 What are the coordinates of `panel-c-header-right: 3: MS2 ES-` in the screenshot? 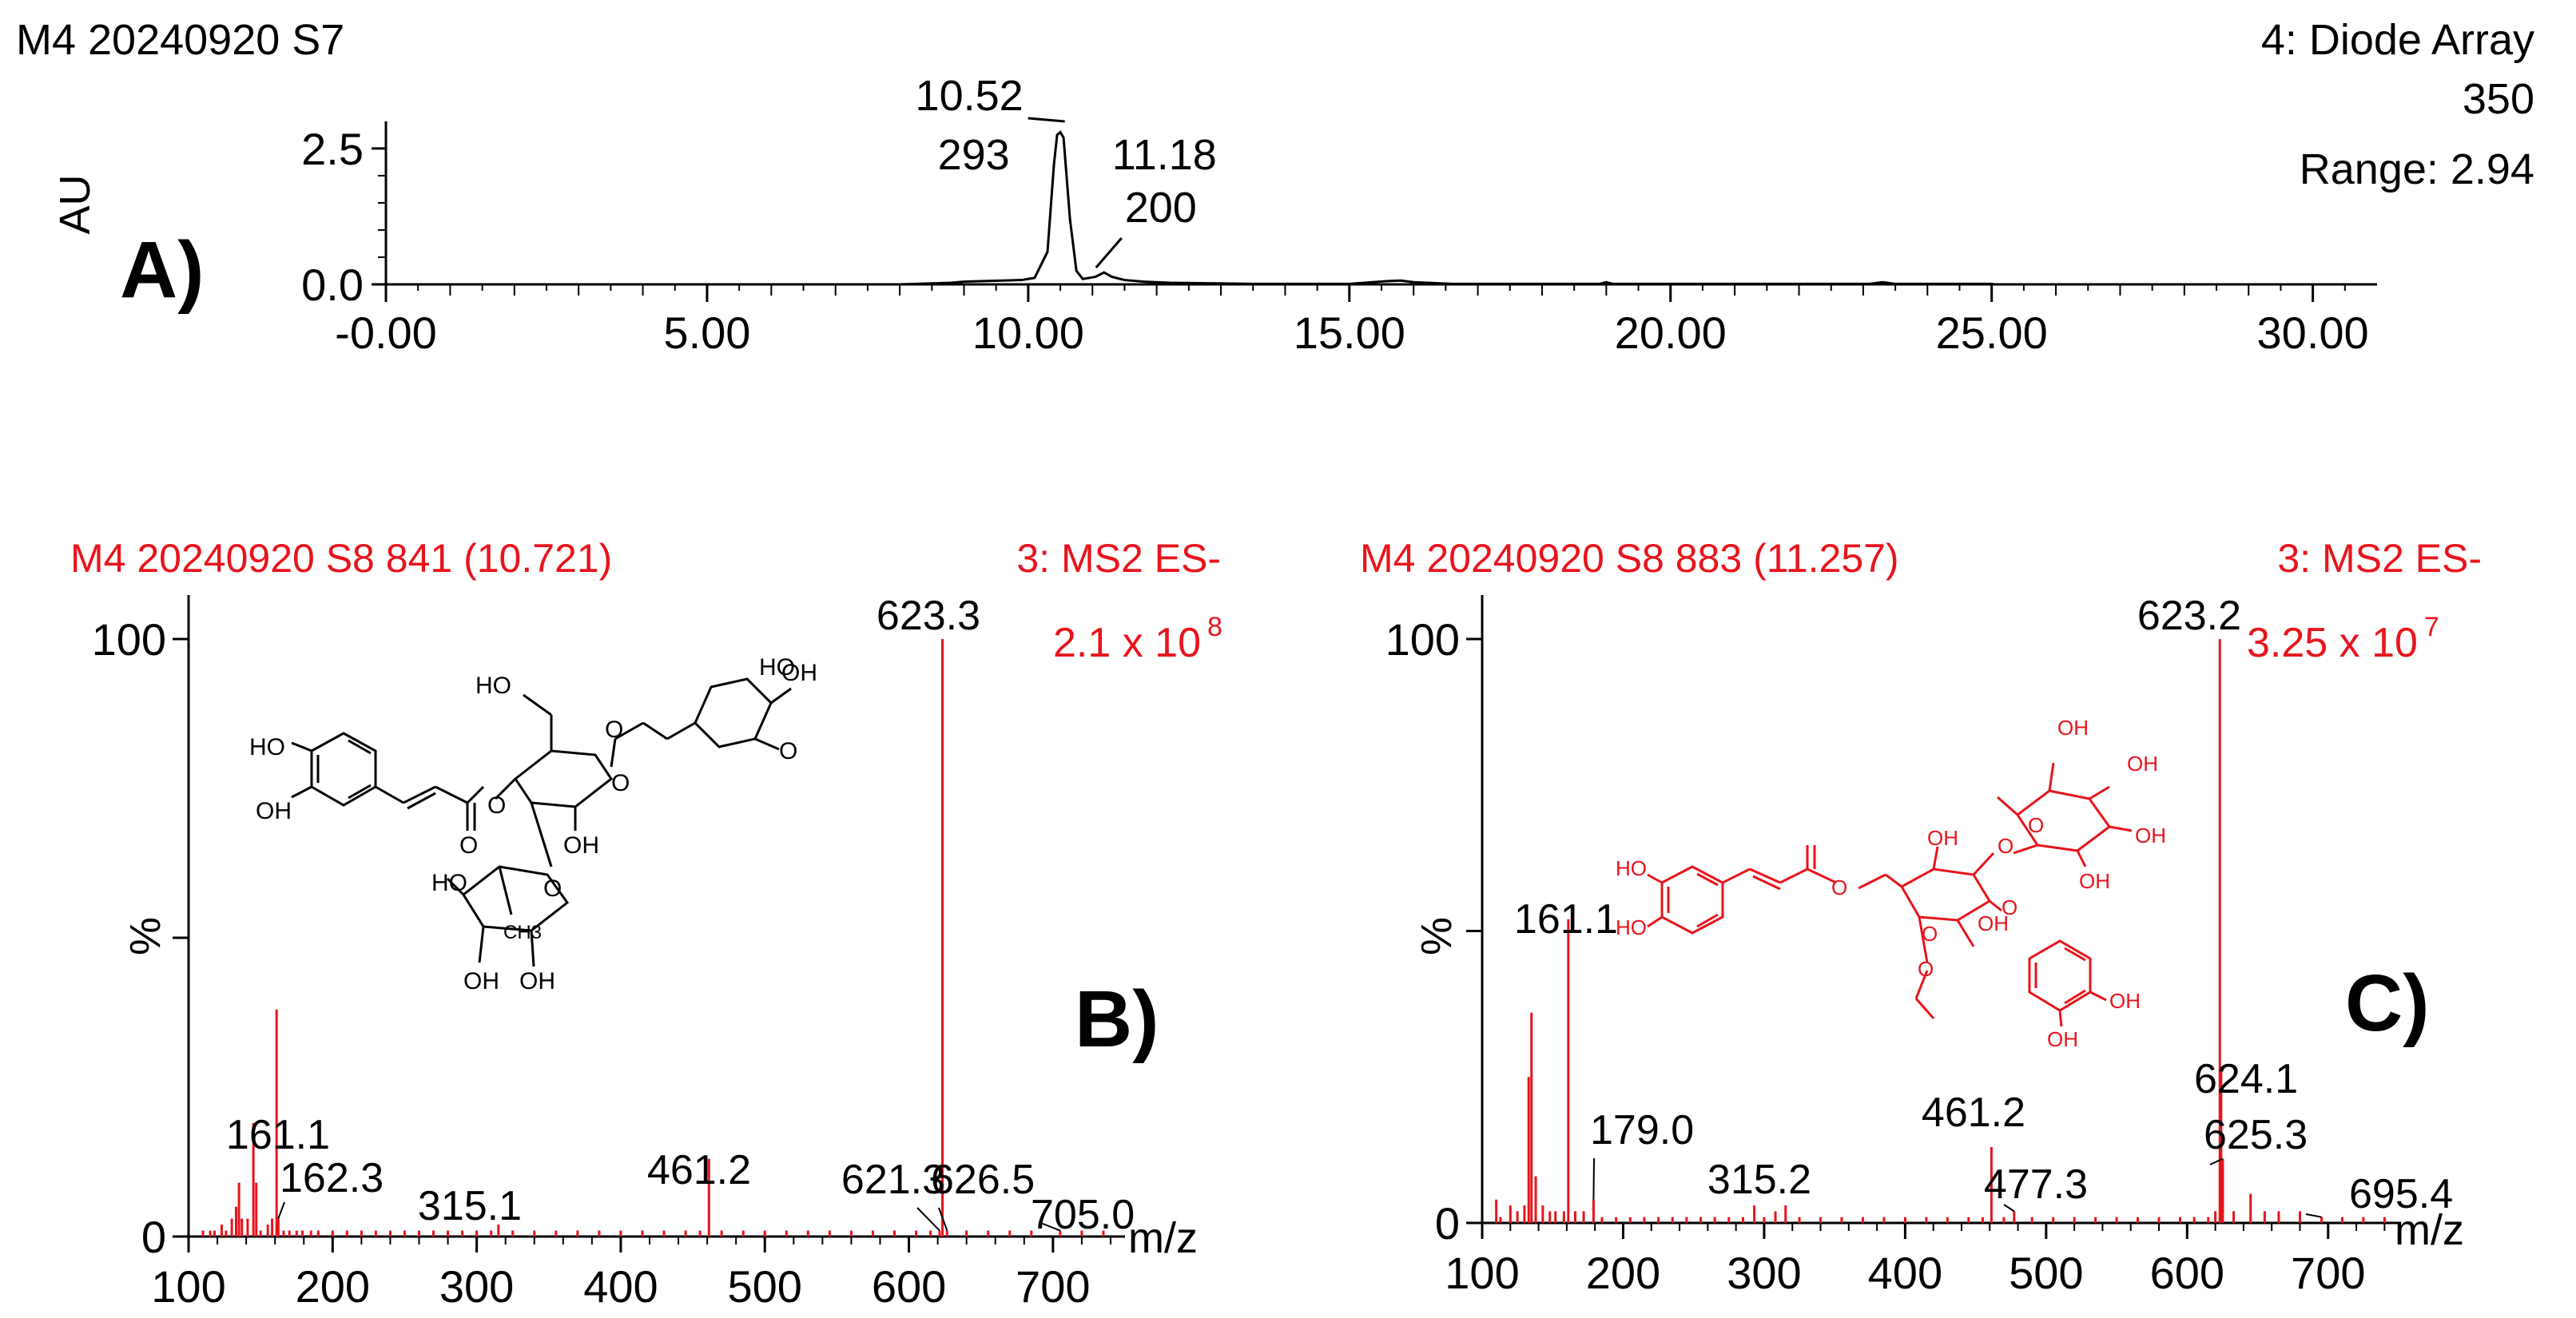 It's located at (2379, 558).